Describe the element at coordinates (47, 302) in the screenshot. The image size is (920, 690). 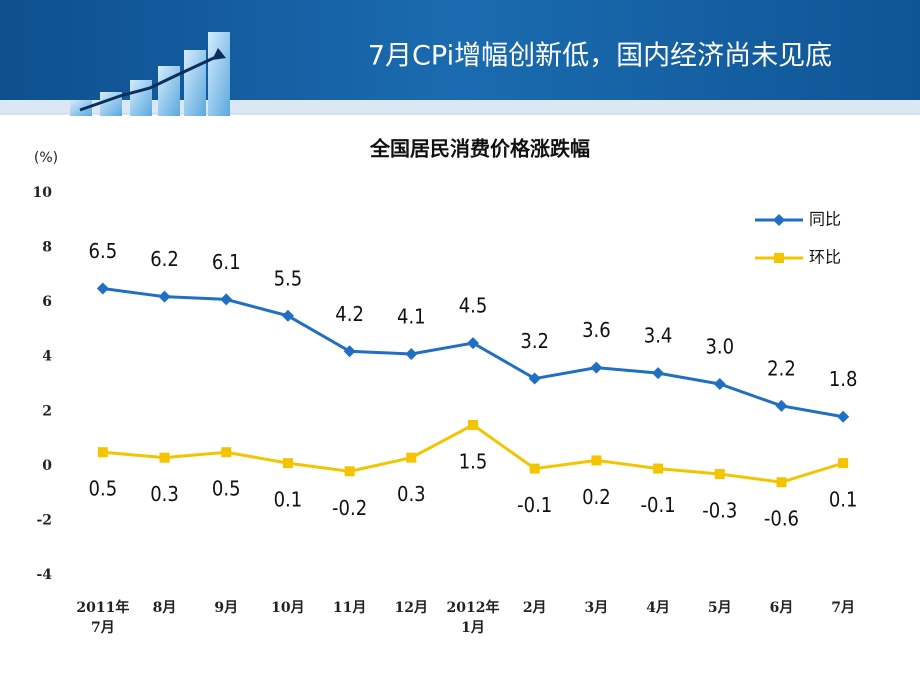
I see `y-tick-label: 6` at that location.